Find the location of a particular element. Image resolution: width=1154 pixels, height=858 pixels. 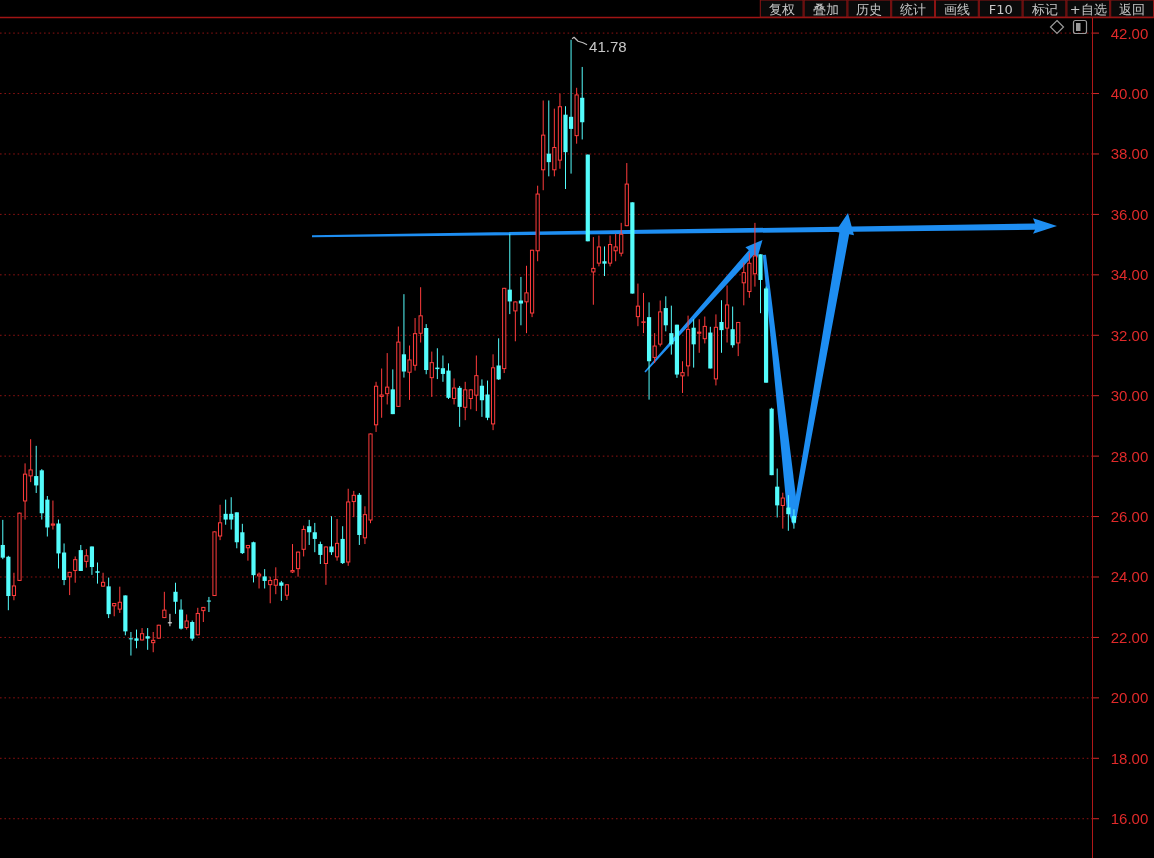

y-tick-label: 34.00 is located at coordinates (1129, 275).